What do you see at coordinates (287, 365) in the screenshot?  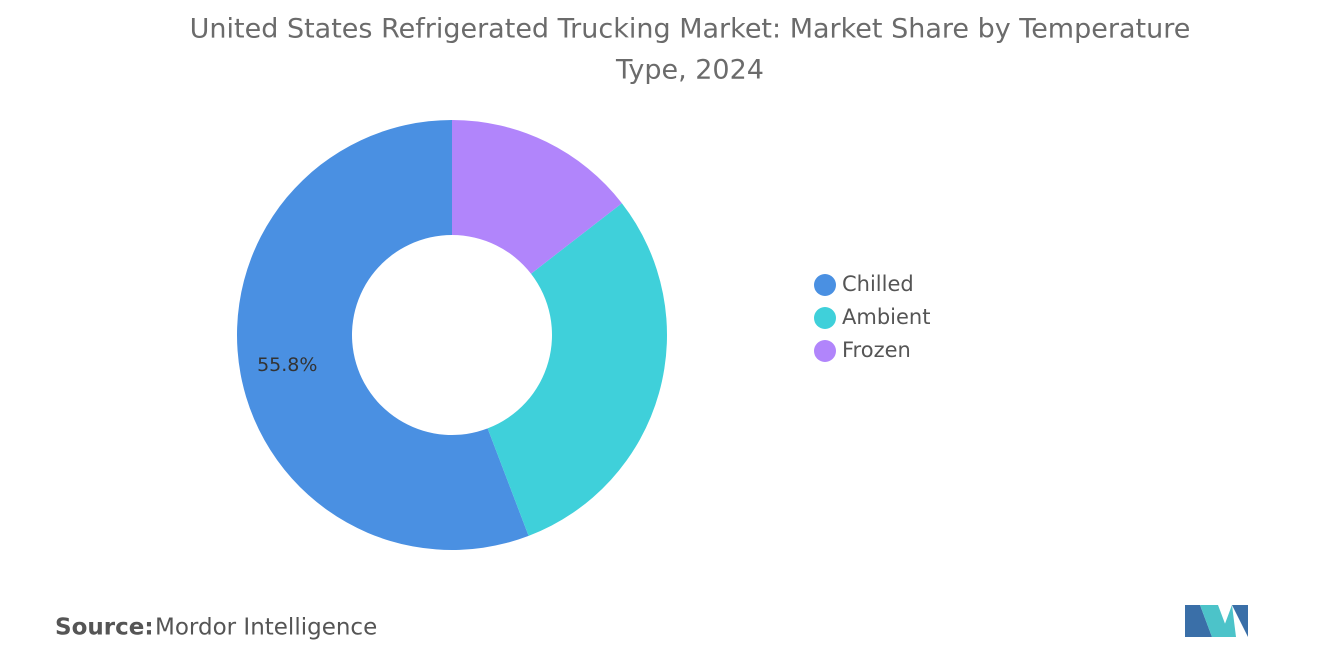 I see `data-label: 55.8%` at bounding box center [287, 365].